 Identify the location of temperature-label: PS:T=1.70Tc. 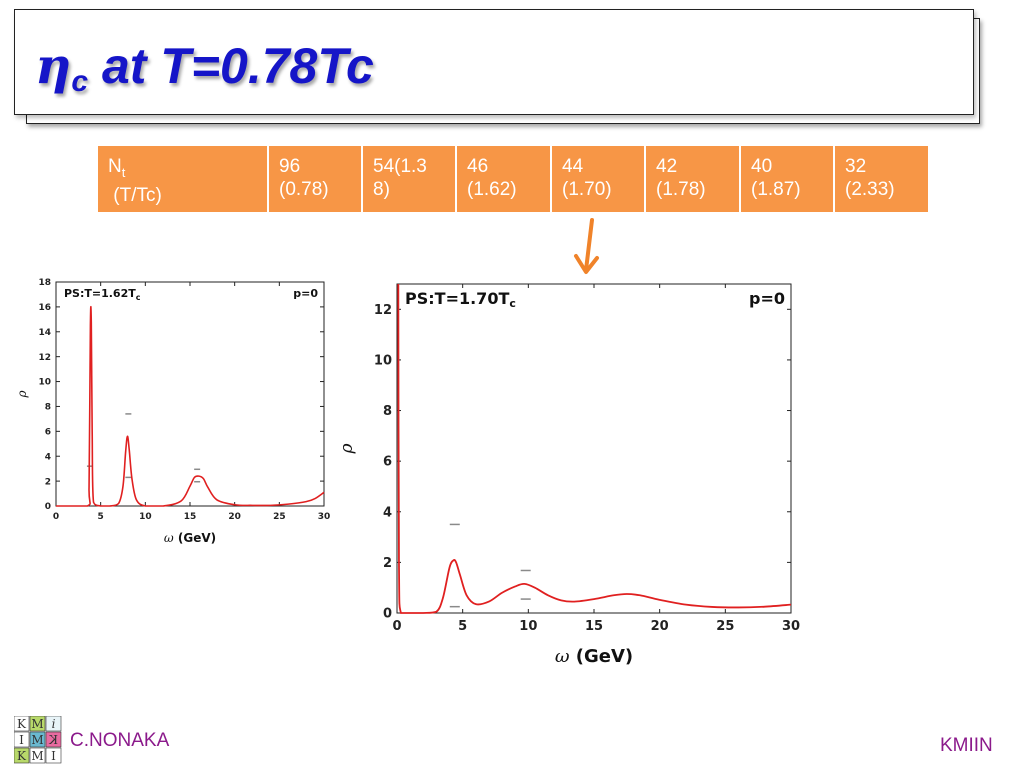
(460, 299).